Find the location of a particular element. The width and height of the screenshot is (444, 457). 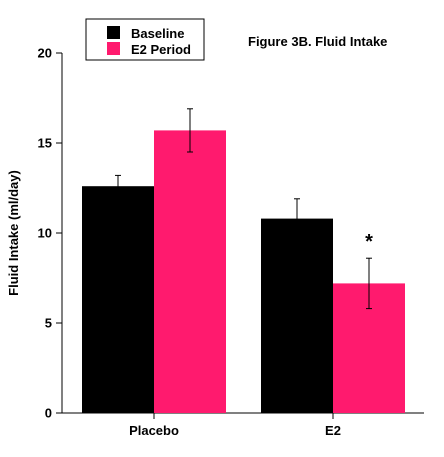

bar-baseline-e2 is located at coordinates (297, 315).